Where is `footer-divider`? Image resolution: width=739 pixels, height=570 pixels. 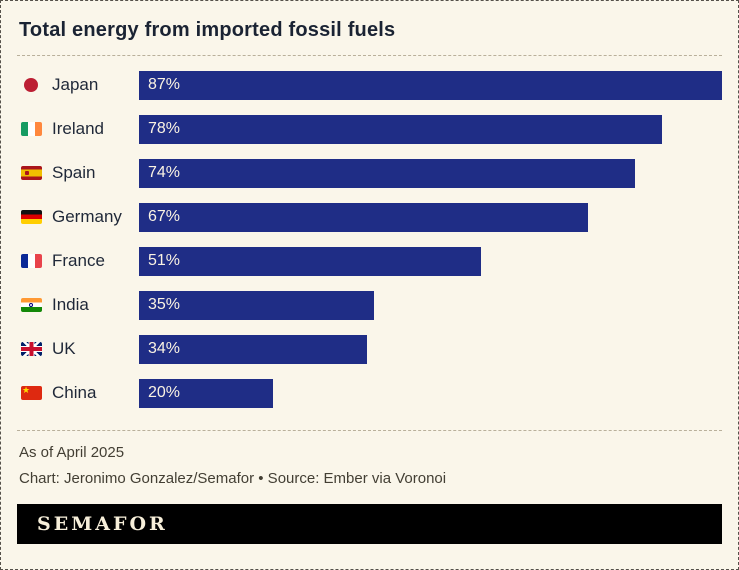
footer-divider is located at coordinates (369, 430).